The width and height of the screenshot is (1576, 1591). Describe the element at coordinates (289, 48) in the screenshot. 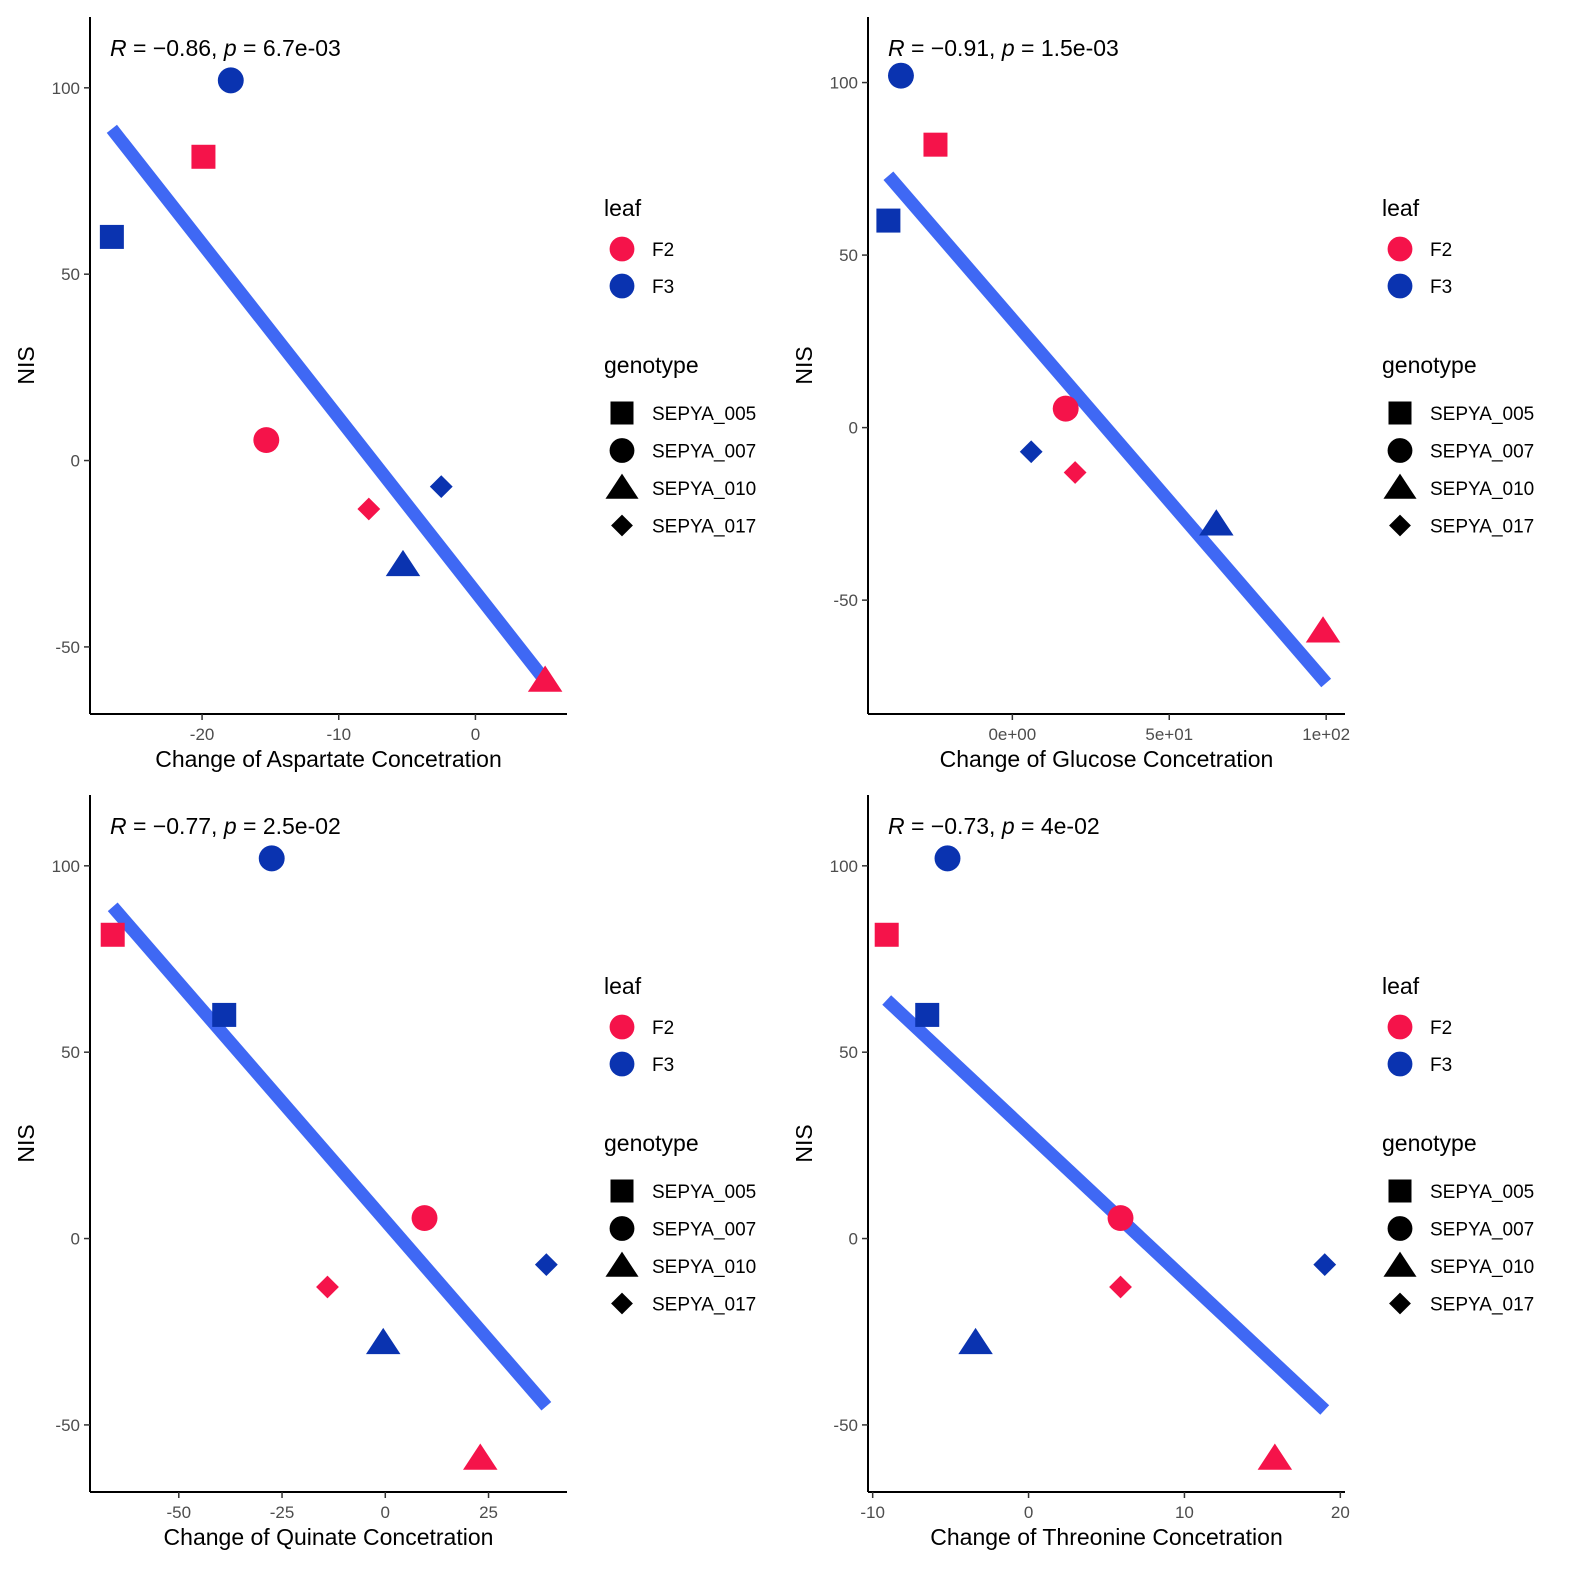

I see `annot-p-value: = 6.7e-03` at that location.